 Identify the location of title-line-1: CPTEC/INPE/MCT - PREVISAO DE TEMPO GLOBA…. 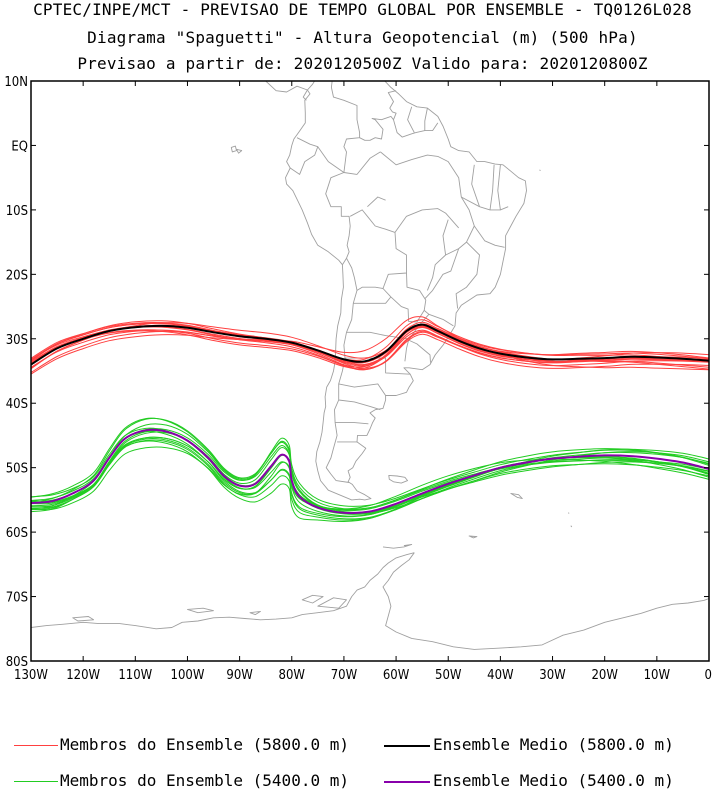
(362, 9).